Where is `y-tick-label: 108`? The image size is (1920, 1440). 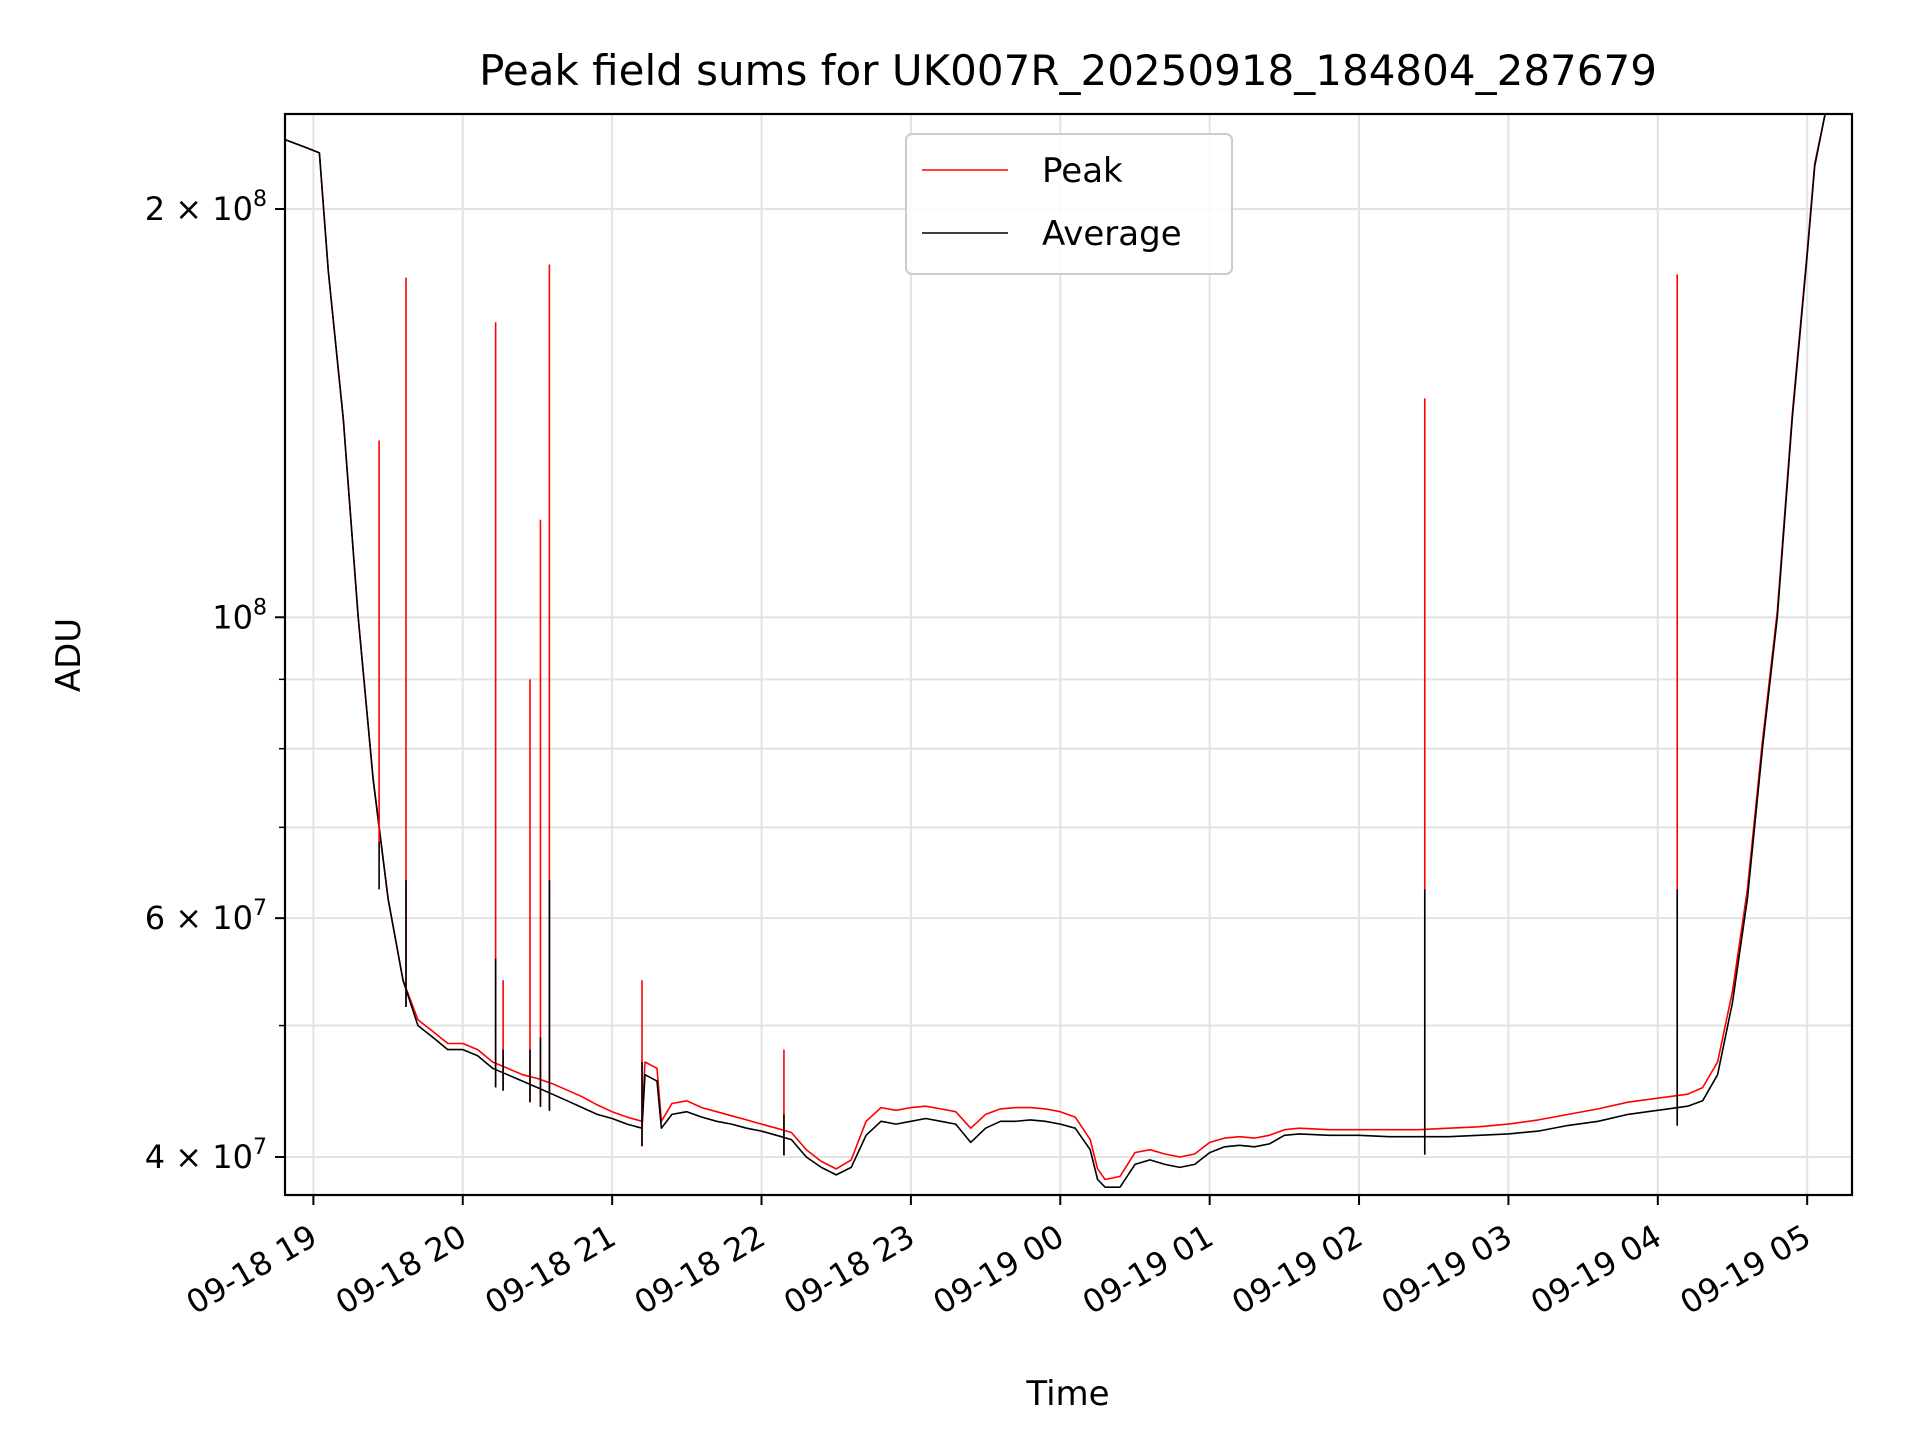 y-tick-label: 108 is located at coordinates (239, 615).